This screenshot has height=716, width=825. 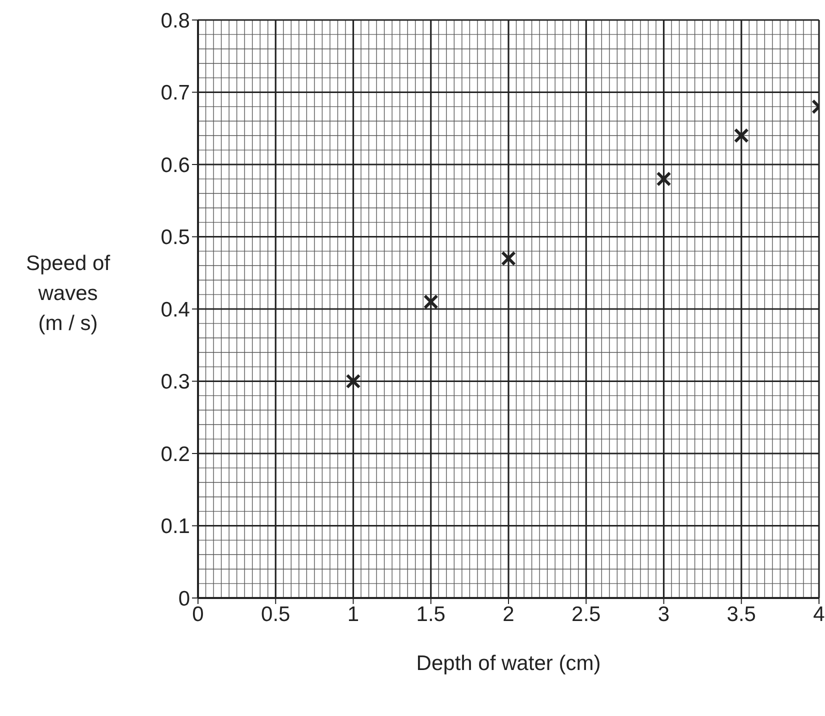 What do you see at coordinates (175, 238) in the screenshot?
I see `y-tick-label: 0.5` at bounding box center [175, 238].